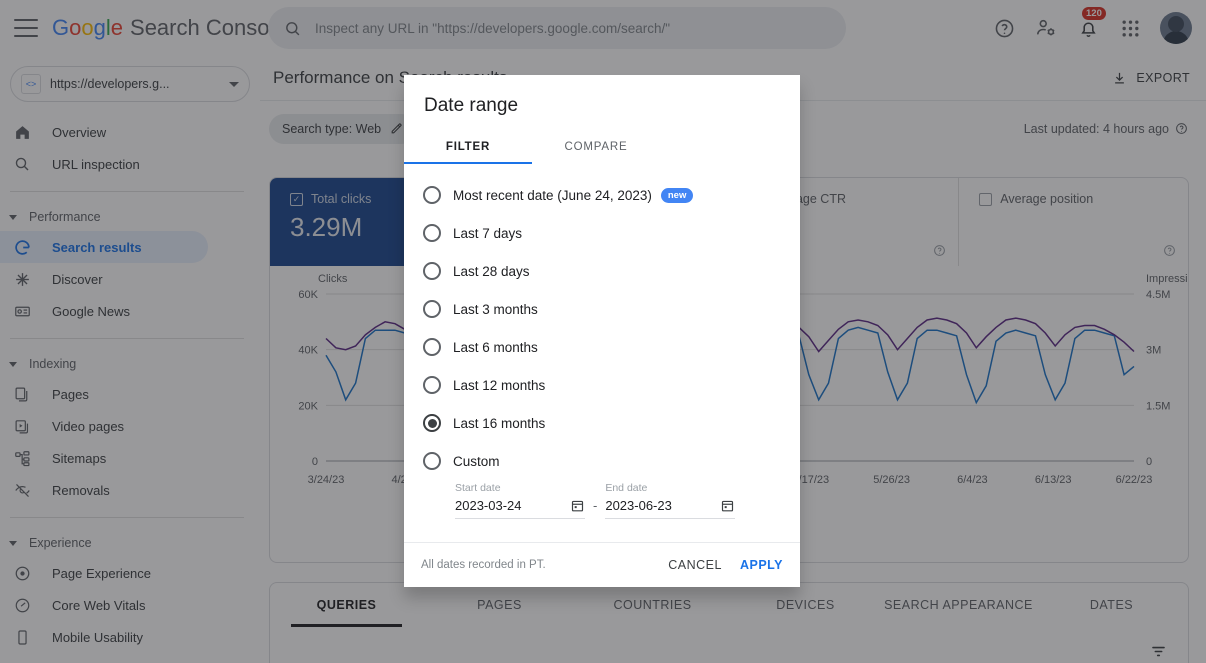 Image resolution: width=1206 pixels, height=663 pixels. Describe the element at coordinates (468, 146) in the screenshot. I see `dialog-tab-filter: FILTER` at that location.